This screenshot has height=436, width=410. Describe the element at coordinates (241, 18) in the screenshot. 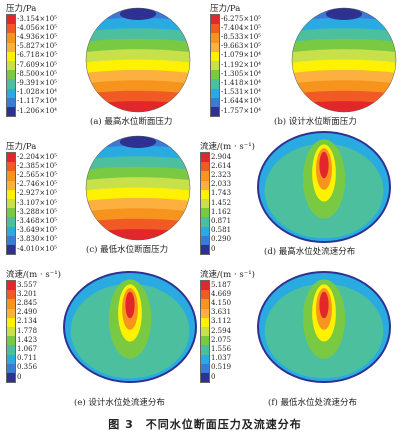

I see `colorbar-label: -6.275×10⁵` at that location.